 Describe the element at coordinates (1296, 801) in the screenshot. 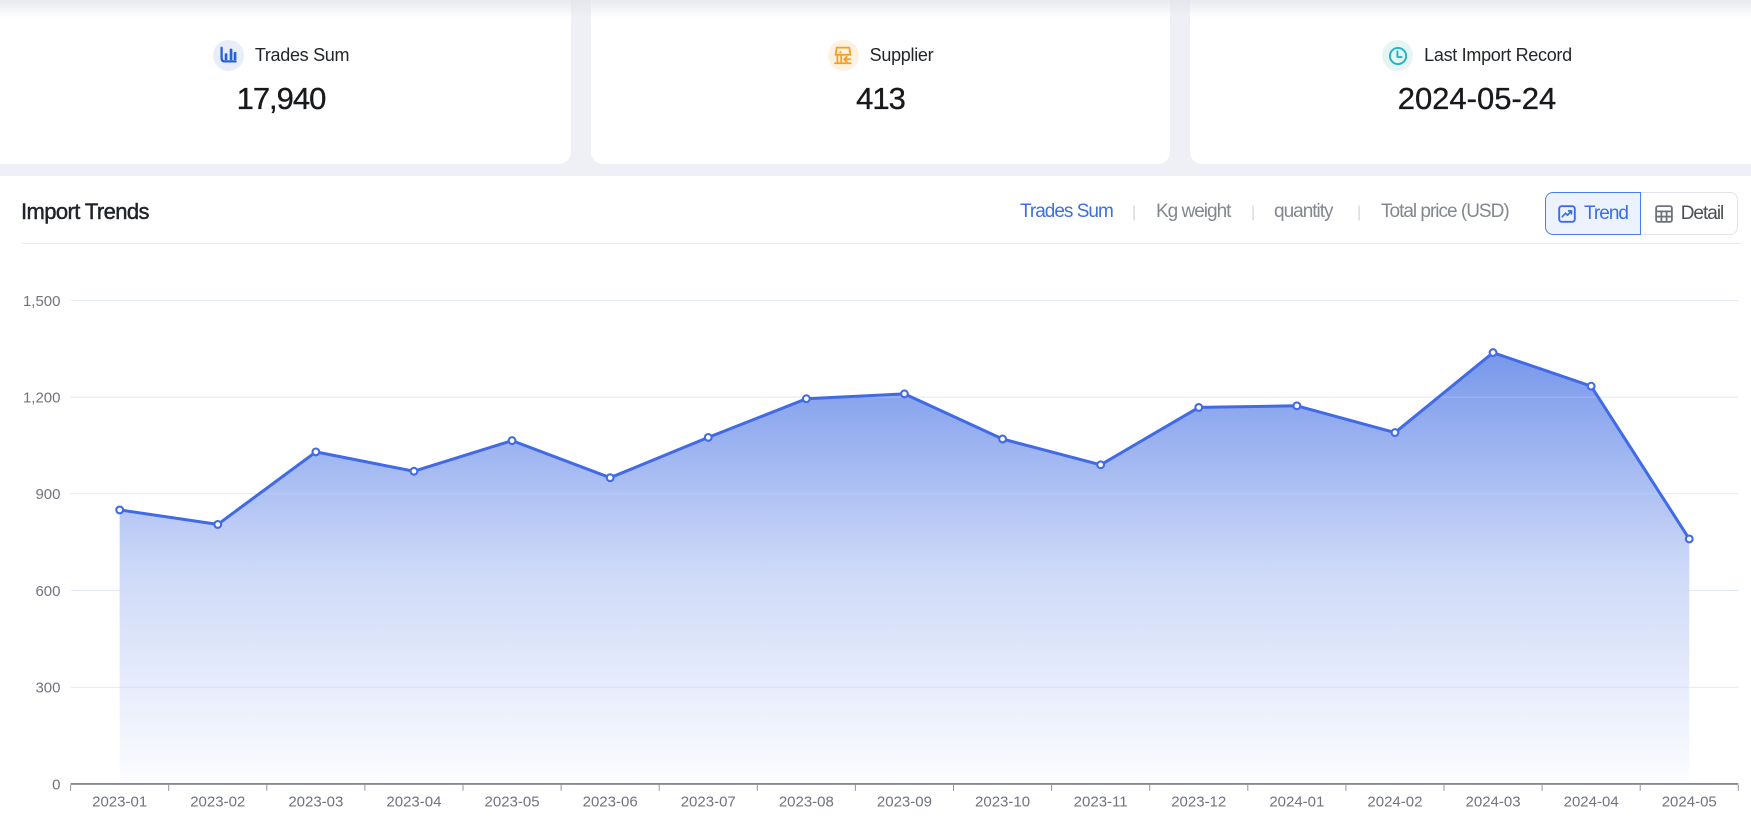

I see `svg-text: 2024-01` at that location.